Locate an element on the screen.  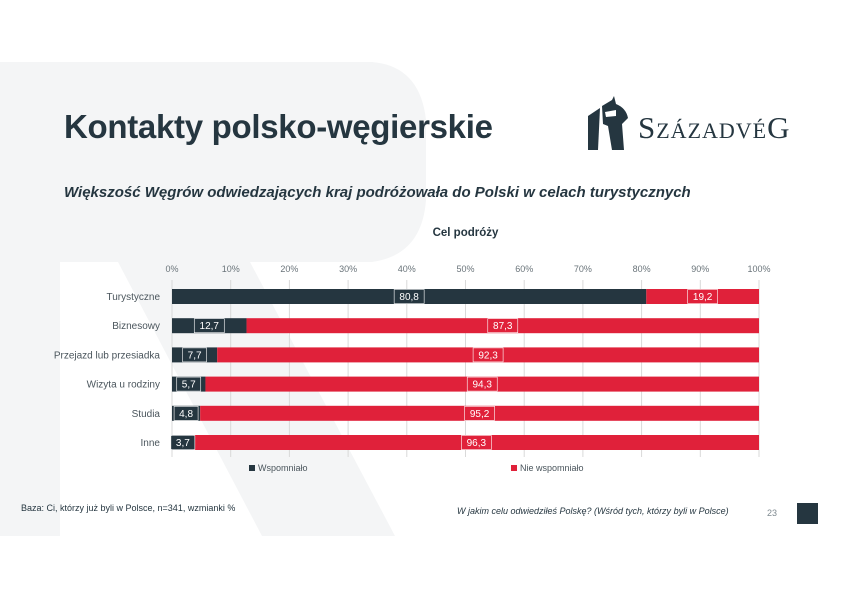
x-tick-label: 40% is located at coordinates (407, 269).